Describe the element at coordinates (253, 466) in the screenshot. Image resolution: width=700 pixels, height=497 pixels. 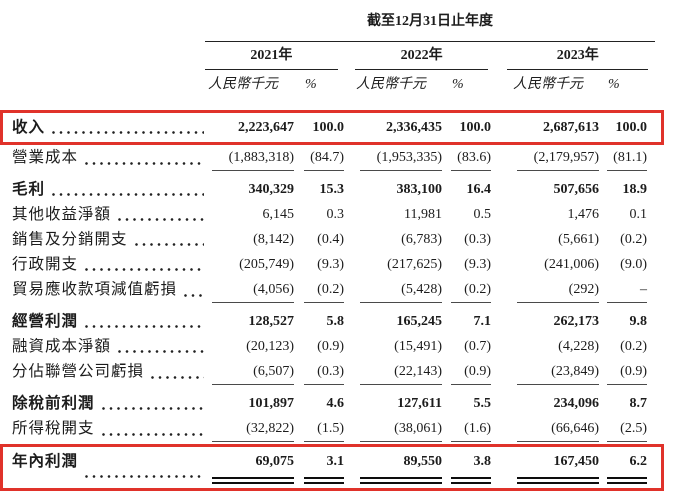
I see `cell-2021-amount: 69,075` at that location.